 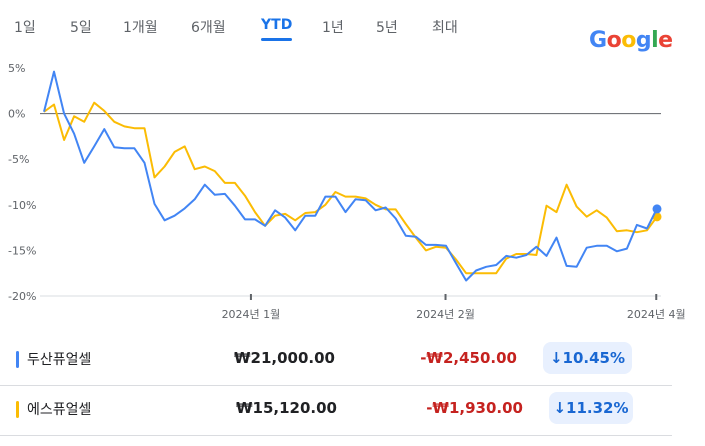 I want to click on stock-name: 에스퓨얼셀, so click(x=59, y=410).